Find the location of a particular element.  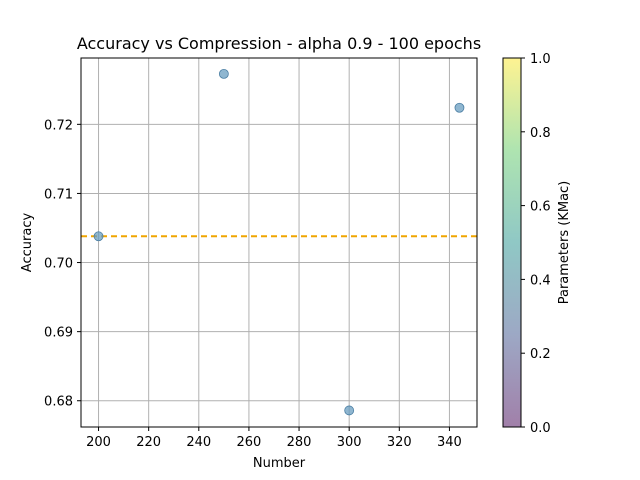

colorbar-ticks: 0.0 0.2 0.4 0.6 0.8 1.0 is located at coordinates (536, 244).